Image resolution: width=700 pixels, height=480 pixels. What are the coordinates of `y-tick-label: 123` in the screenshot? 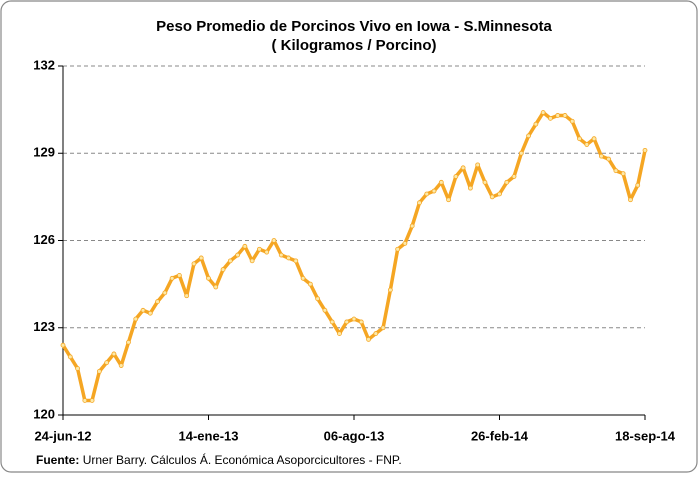 It's located at (44, 326).